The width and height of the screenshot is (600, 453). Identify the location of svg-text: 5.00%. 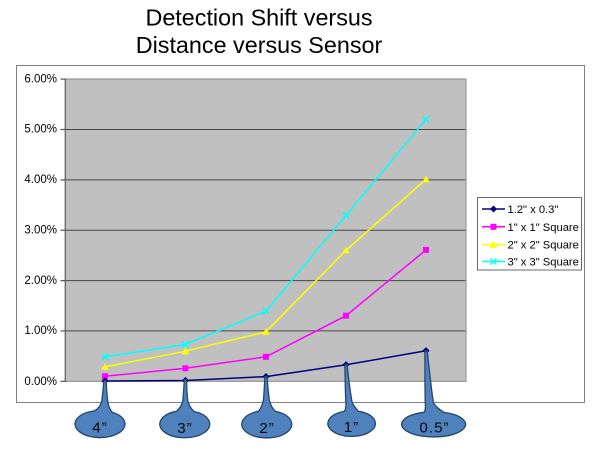
(40, 130).